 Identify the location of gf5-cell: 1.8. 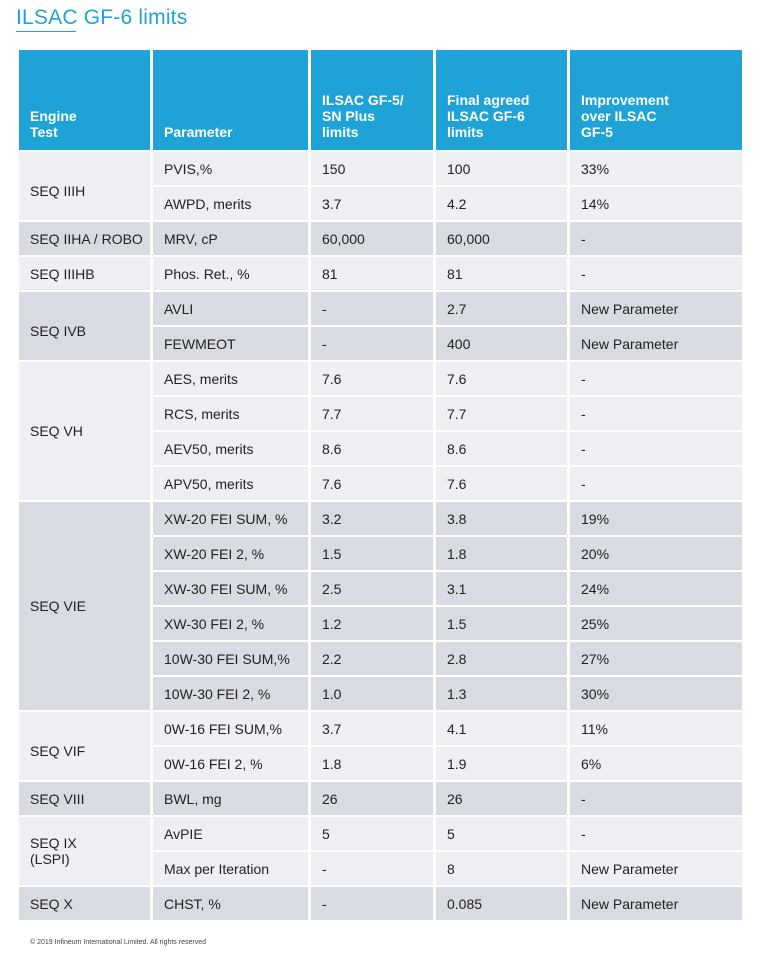
(373, 764).